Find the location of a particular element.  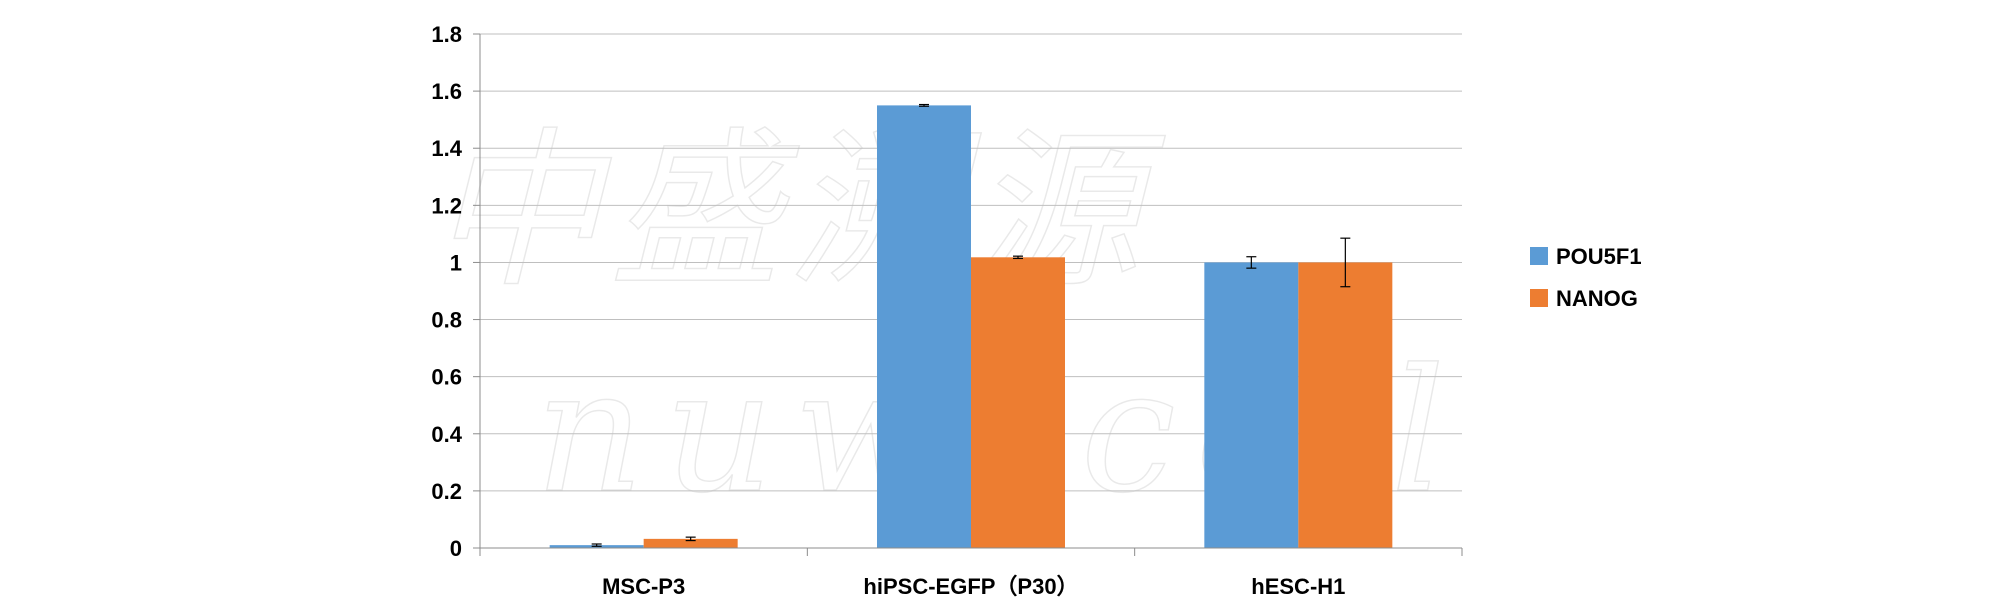

legend-label-nanog: NANOG is located at coordinates (1597, 298).